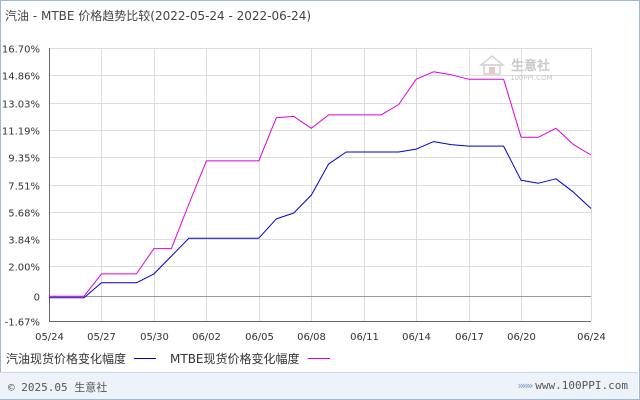  Describe the element at coordinates (24, 268) in the screenshot. I see `y-tick-label: 2.00%` at that location.